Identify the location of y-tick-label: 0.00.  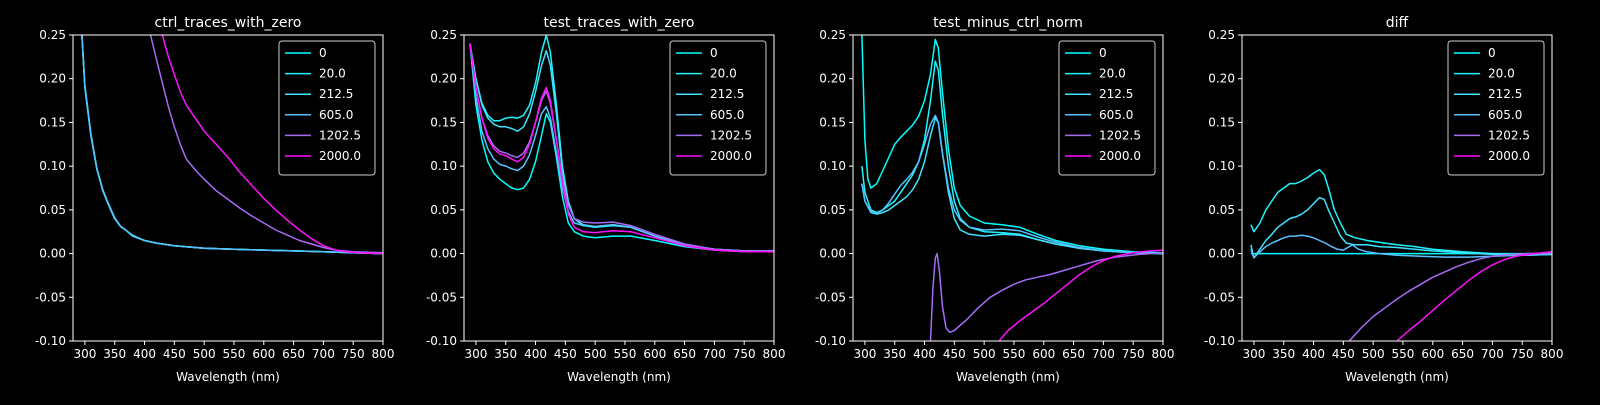
(443, 254).